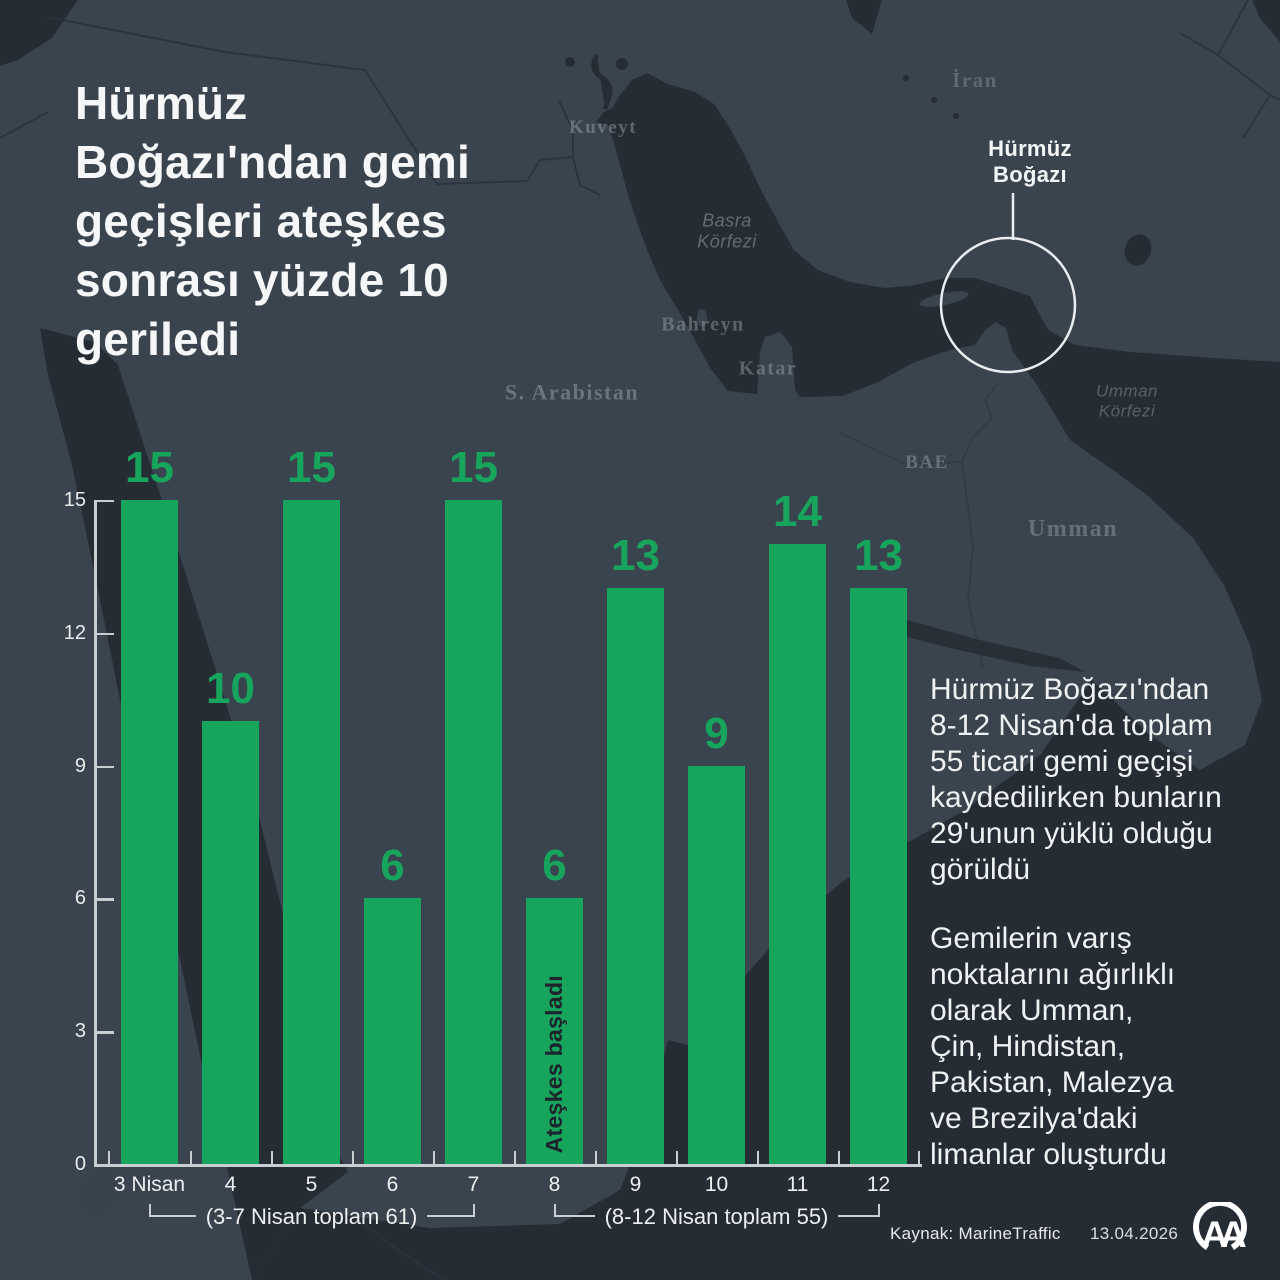 Image resolution: width=1280 pixels, height=1280 pixels. I want to click on x-axis-label: 4, so click(230, 1184).